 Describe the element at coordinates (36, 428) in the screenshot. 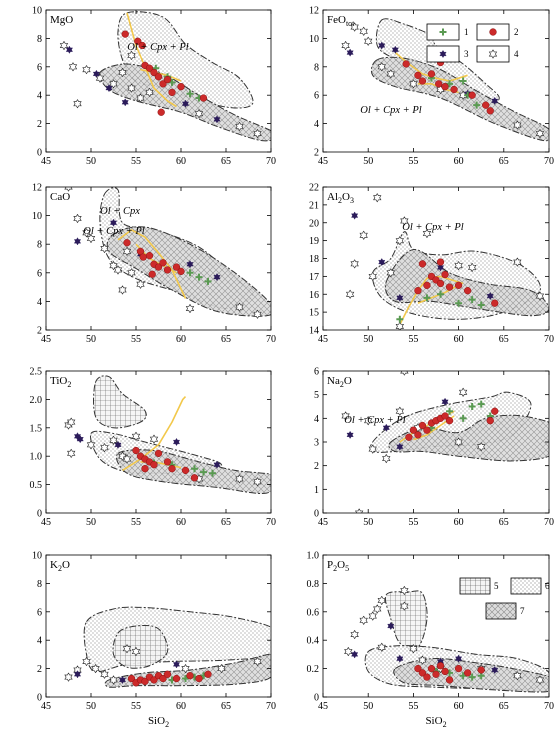

I see `y-tick-label: 1.5` at that location.